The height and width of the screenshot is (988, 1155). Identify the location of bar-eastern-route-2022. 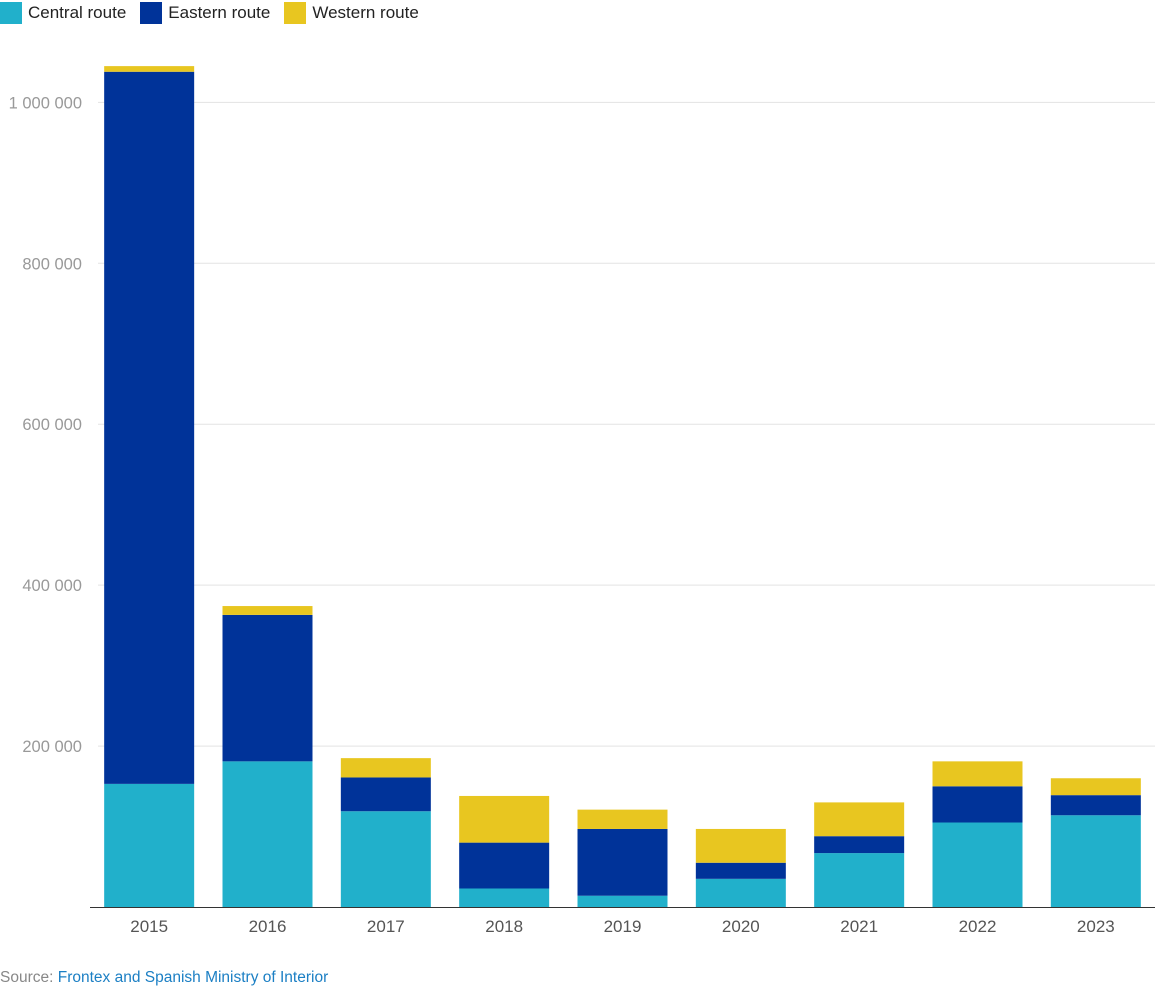
(977, 804).